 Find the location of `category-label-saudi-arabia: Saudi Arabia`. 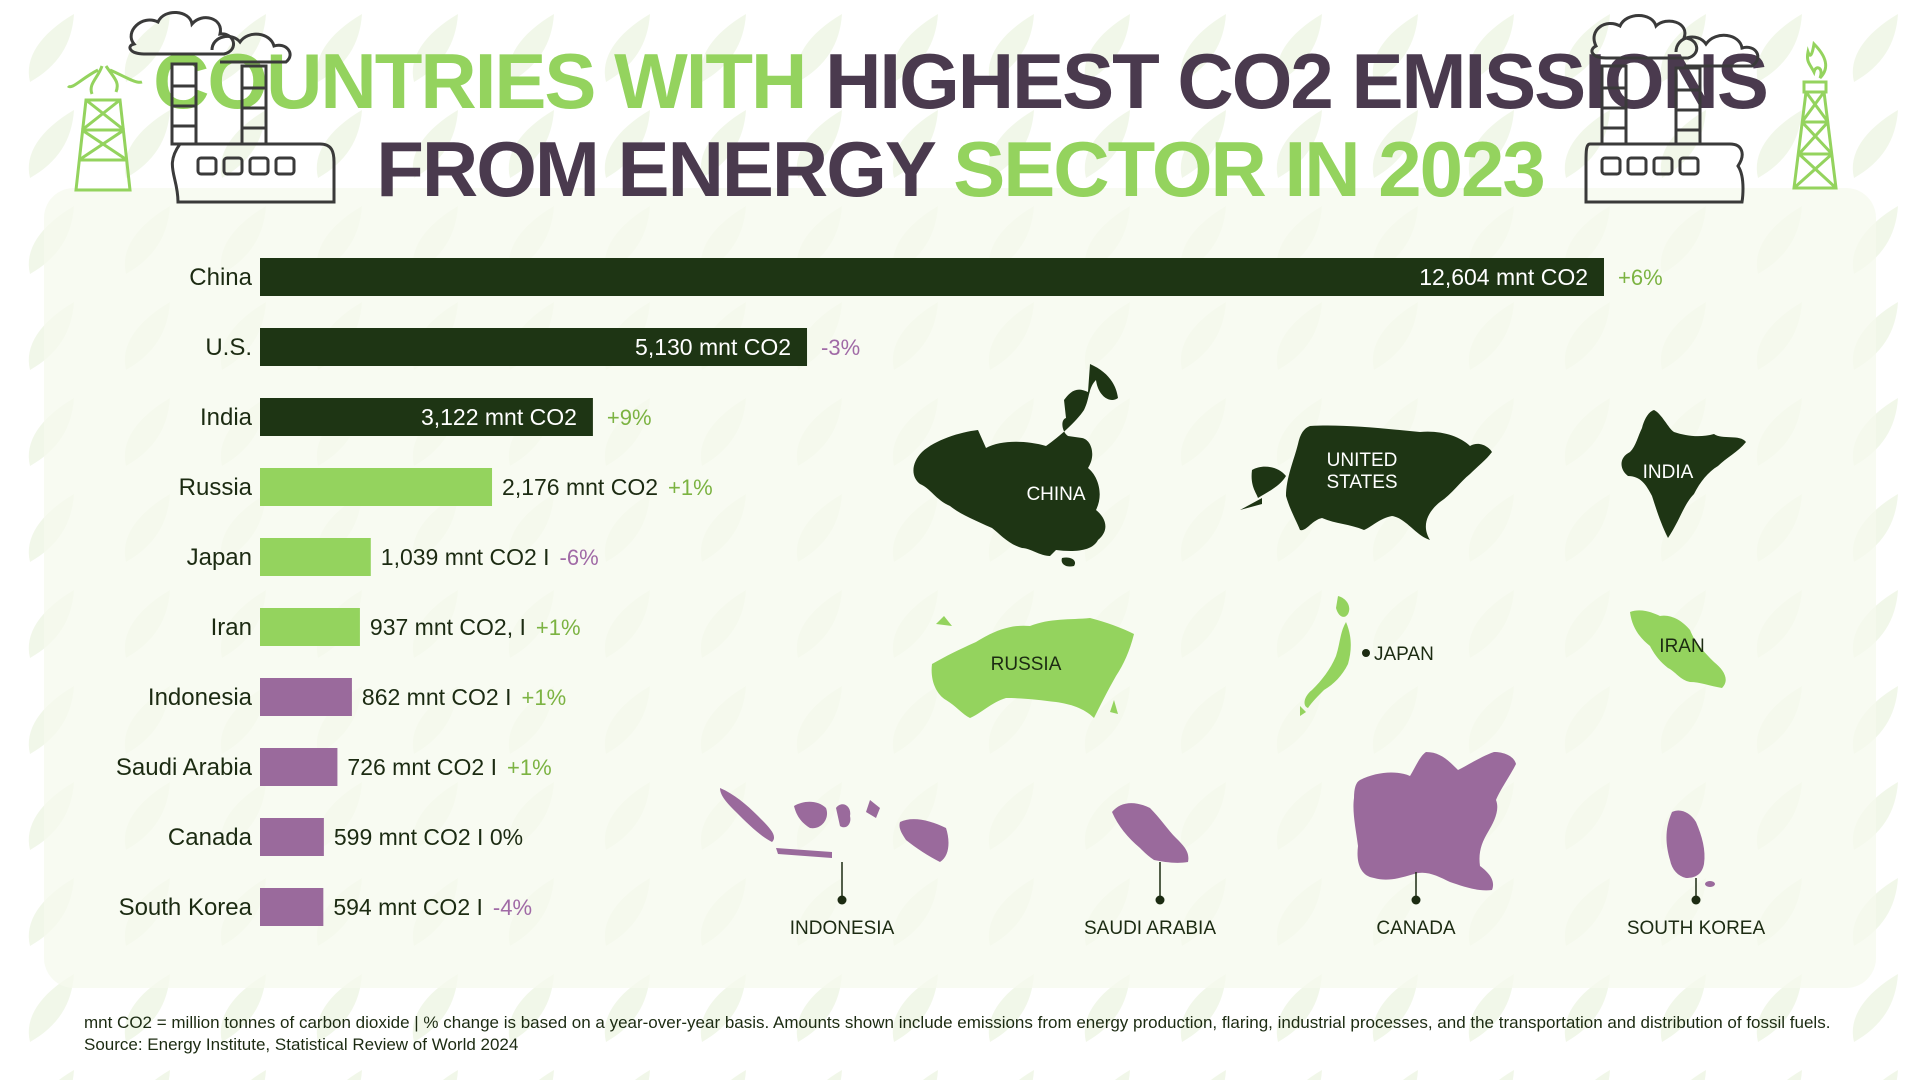

category-label-saudi-arabia: Saudi Arabia is located at coordinates (184, 767).